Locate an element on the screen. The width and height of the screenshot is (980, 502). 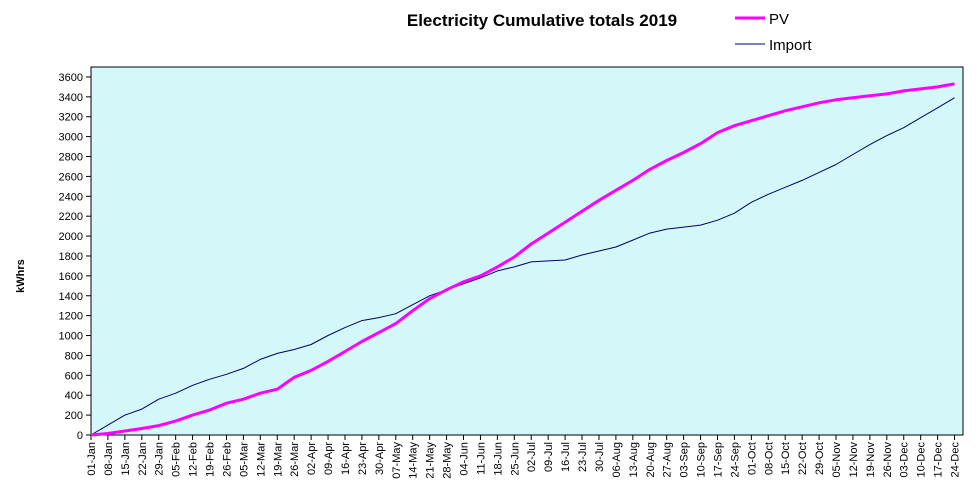
y-tick-label: 600 is located at coordinates (74, 376).